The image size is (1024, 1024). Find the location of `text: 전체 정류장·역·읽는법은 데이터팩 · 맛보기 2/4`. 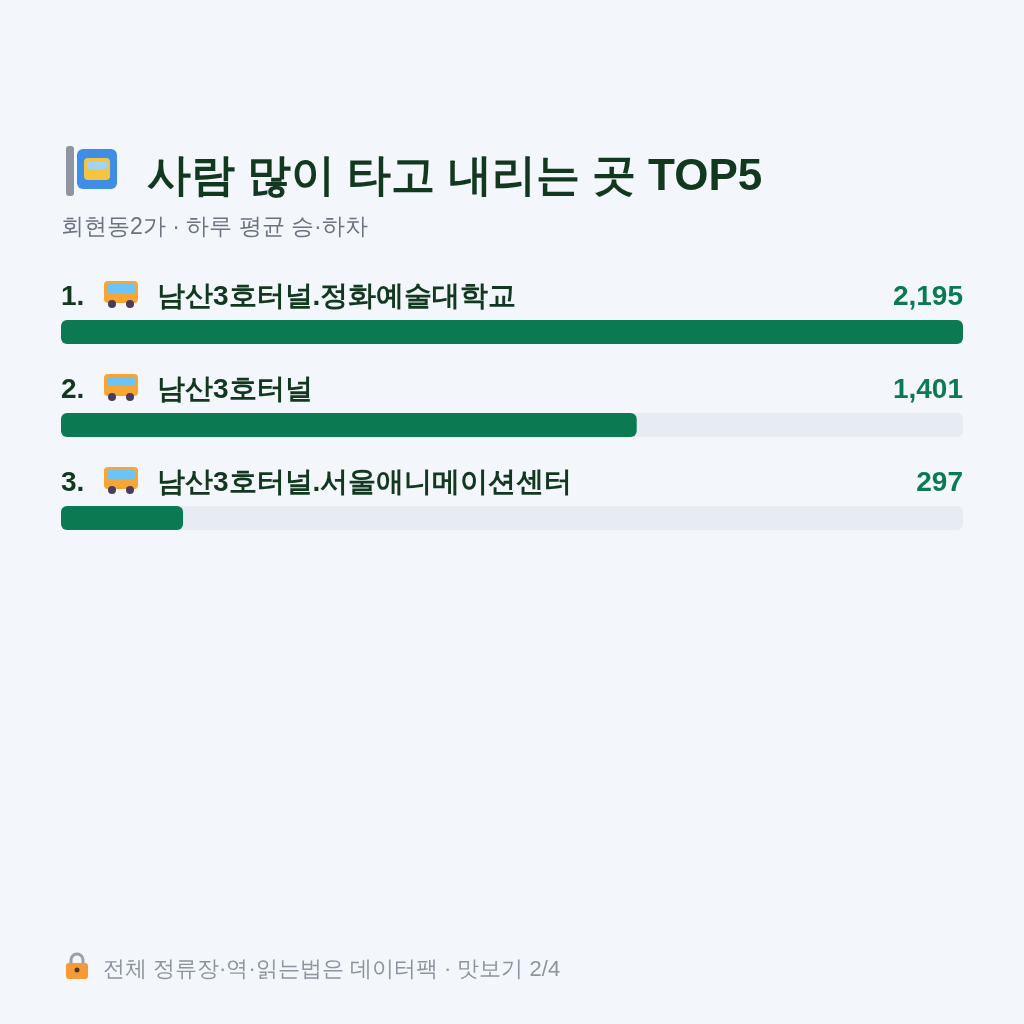

text: 전체 정류장·역·읽는법은 데이터팩 · 맛보기 2/4 is located at coordinates (332, 968).